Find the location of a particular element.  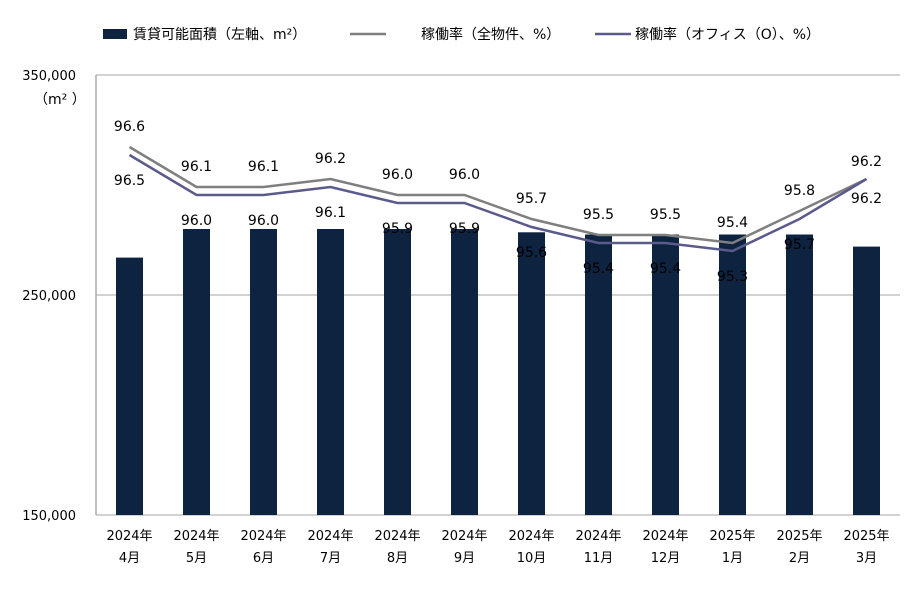

data-label-all: 96.6 is located at coordinates (129, 127).